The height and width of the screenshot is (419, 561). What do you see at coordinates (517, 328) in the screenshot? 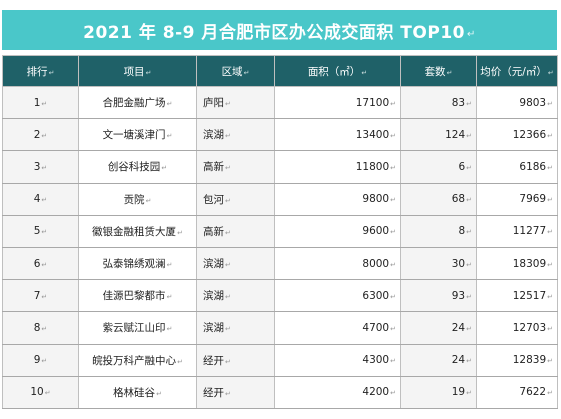
I see `price-cell: 12703↵` at bounding box center [517, 328].